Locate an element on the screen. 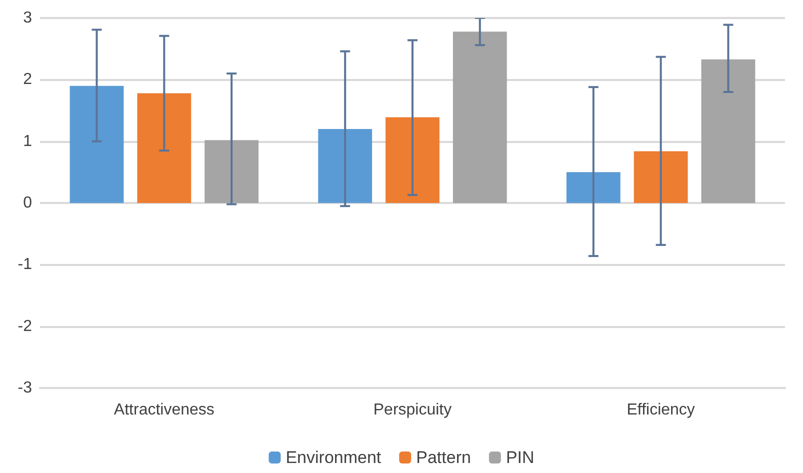  y-tick-label: 1 is located at coordinates (27, 141).